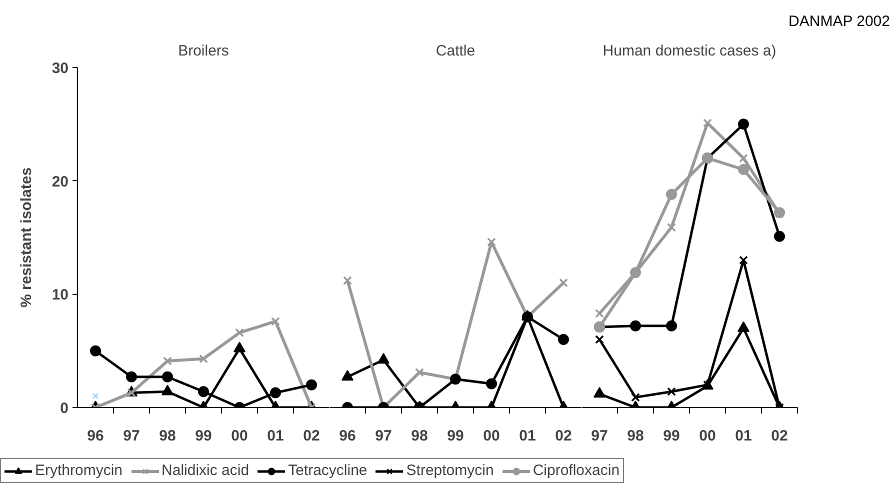  Describe the element at coordinates (64, 408) in the screenshot. I see `y-tick-label: 0` at that location.